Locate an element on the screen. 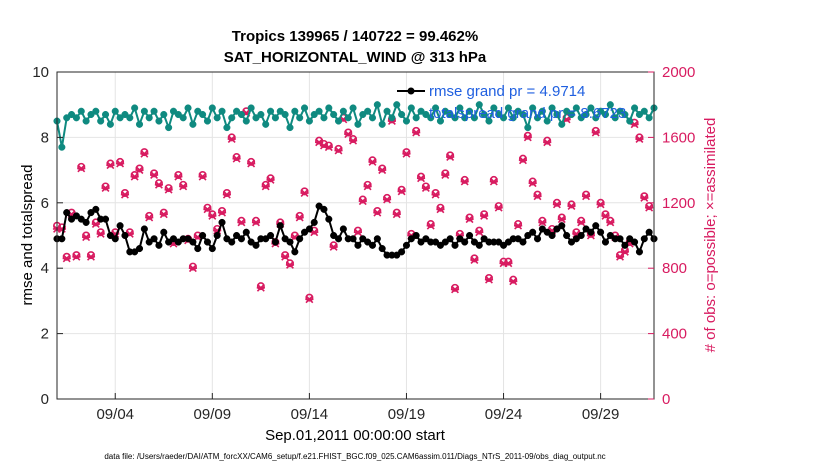 Image resolution: width=830 pixels, height=470 pixels. y-right-tick-label: 1200 is located at coordinates (678, 203).